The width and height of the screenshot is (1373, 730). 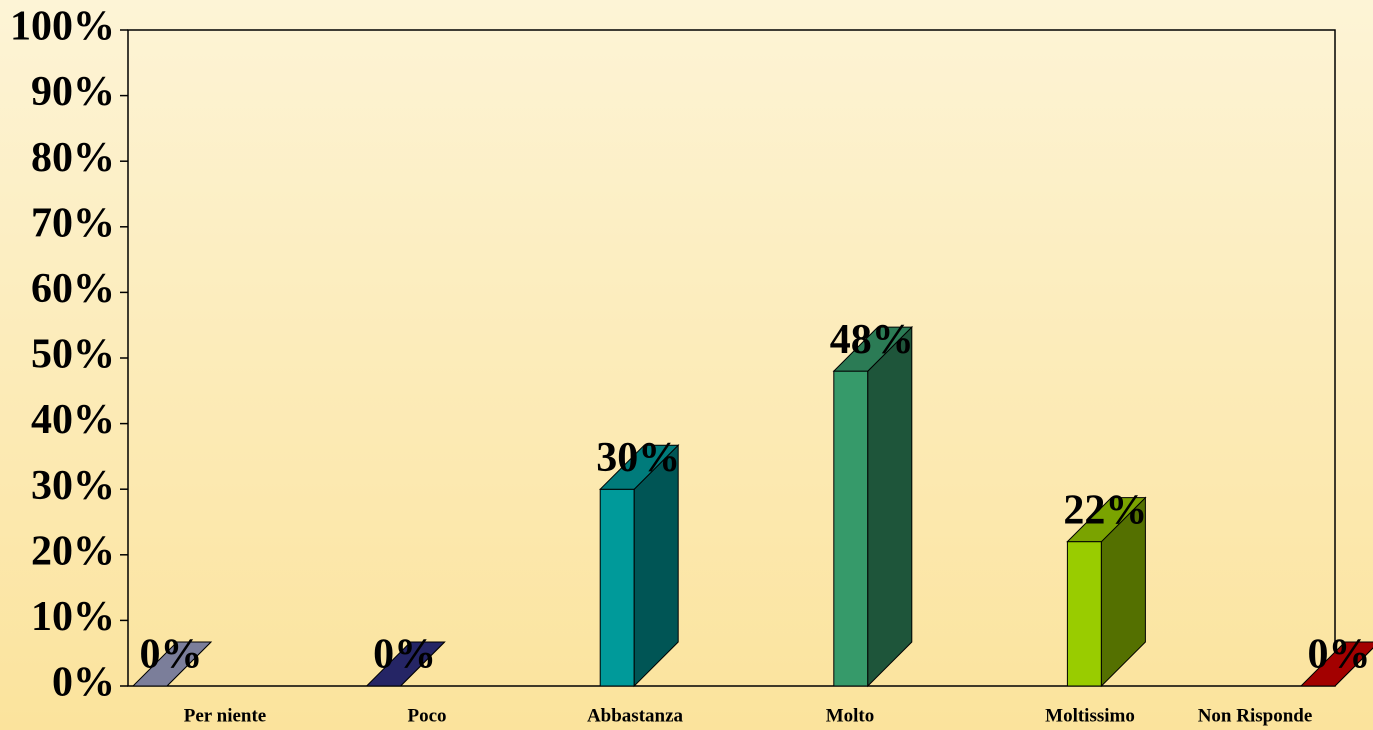 I want to click on data-label: 48%, so click(x=872, y=340).